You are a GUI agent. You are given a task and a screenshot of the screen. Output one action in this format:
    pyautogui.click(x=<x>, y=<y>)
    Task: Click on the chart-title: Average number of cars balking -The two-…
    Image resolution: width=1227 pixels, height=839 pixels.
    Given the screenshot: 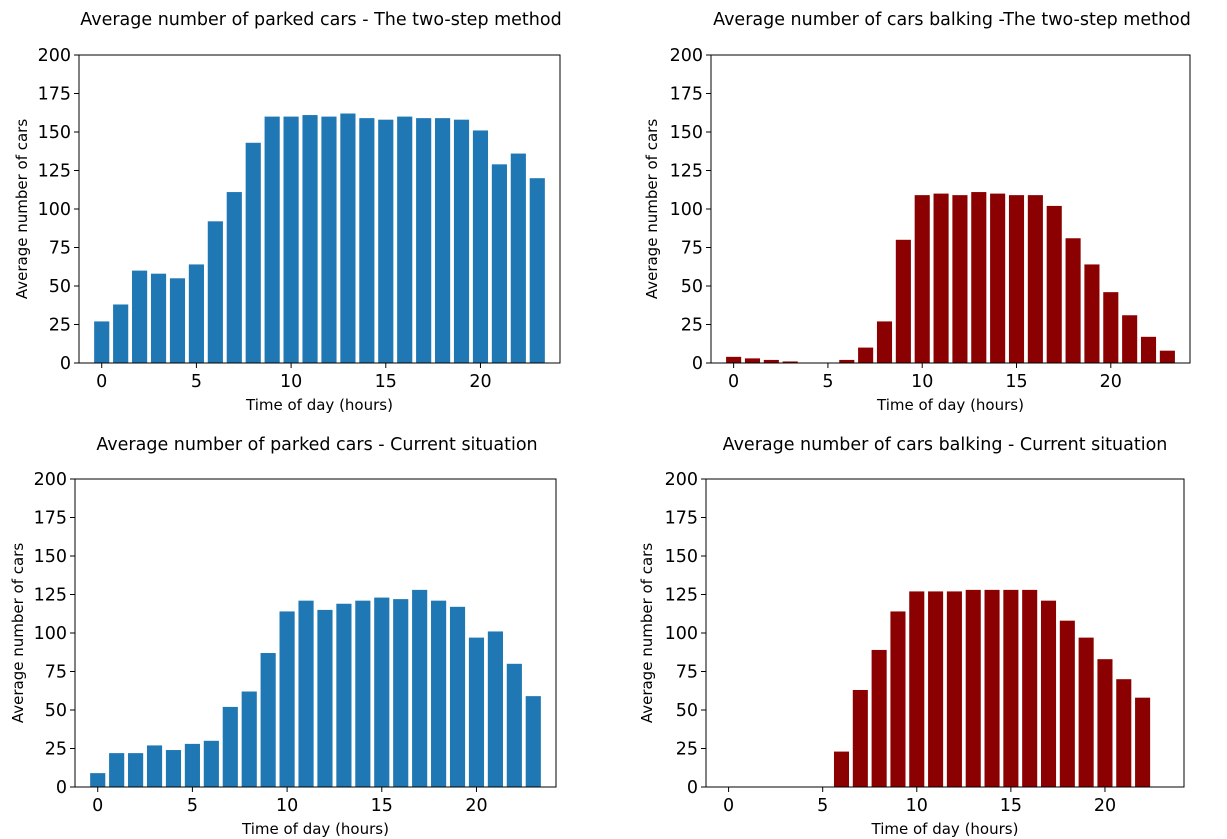 What is the action you would take?
    pyautogui.click(x=952, y=20)
    